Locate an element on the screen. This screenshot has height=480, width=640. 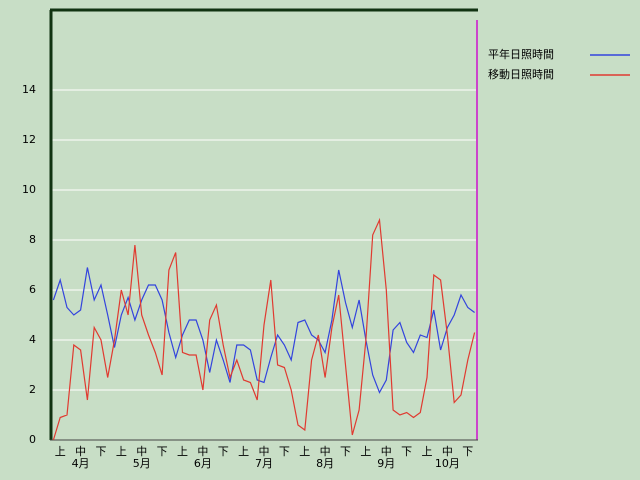
month-label: 4月 is located at coordinates (81, 463).